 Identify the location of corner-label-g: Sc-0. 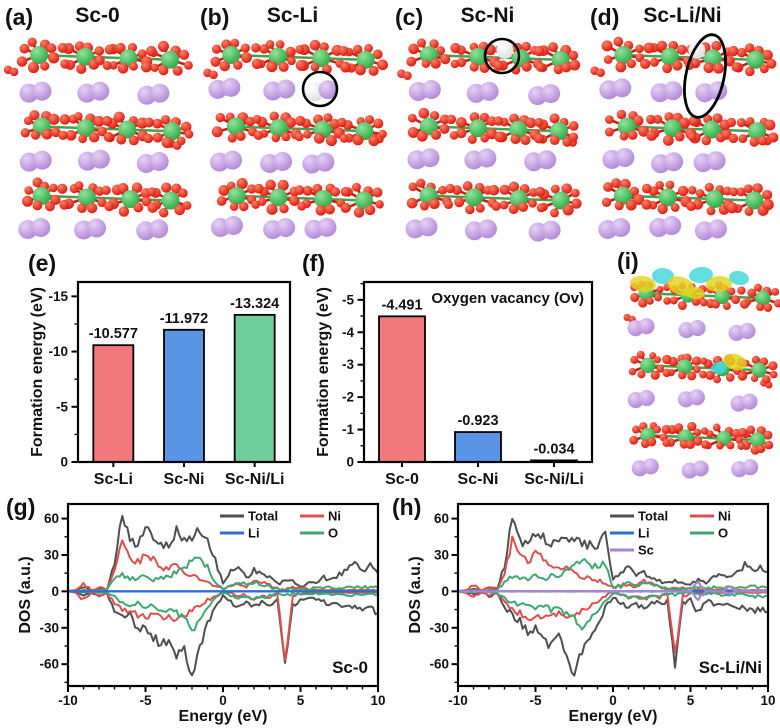
(350, 667).